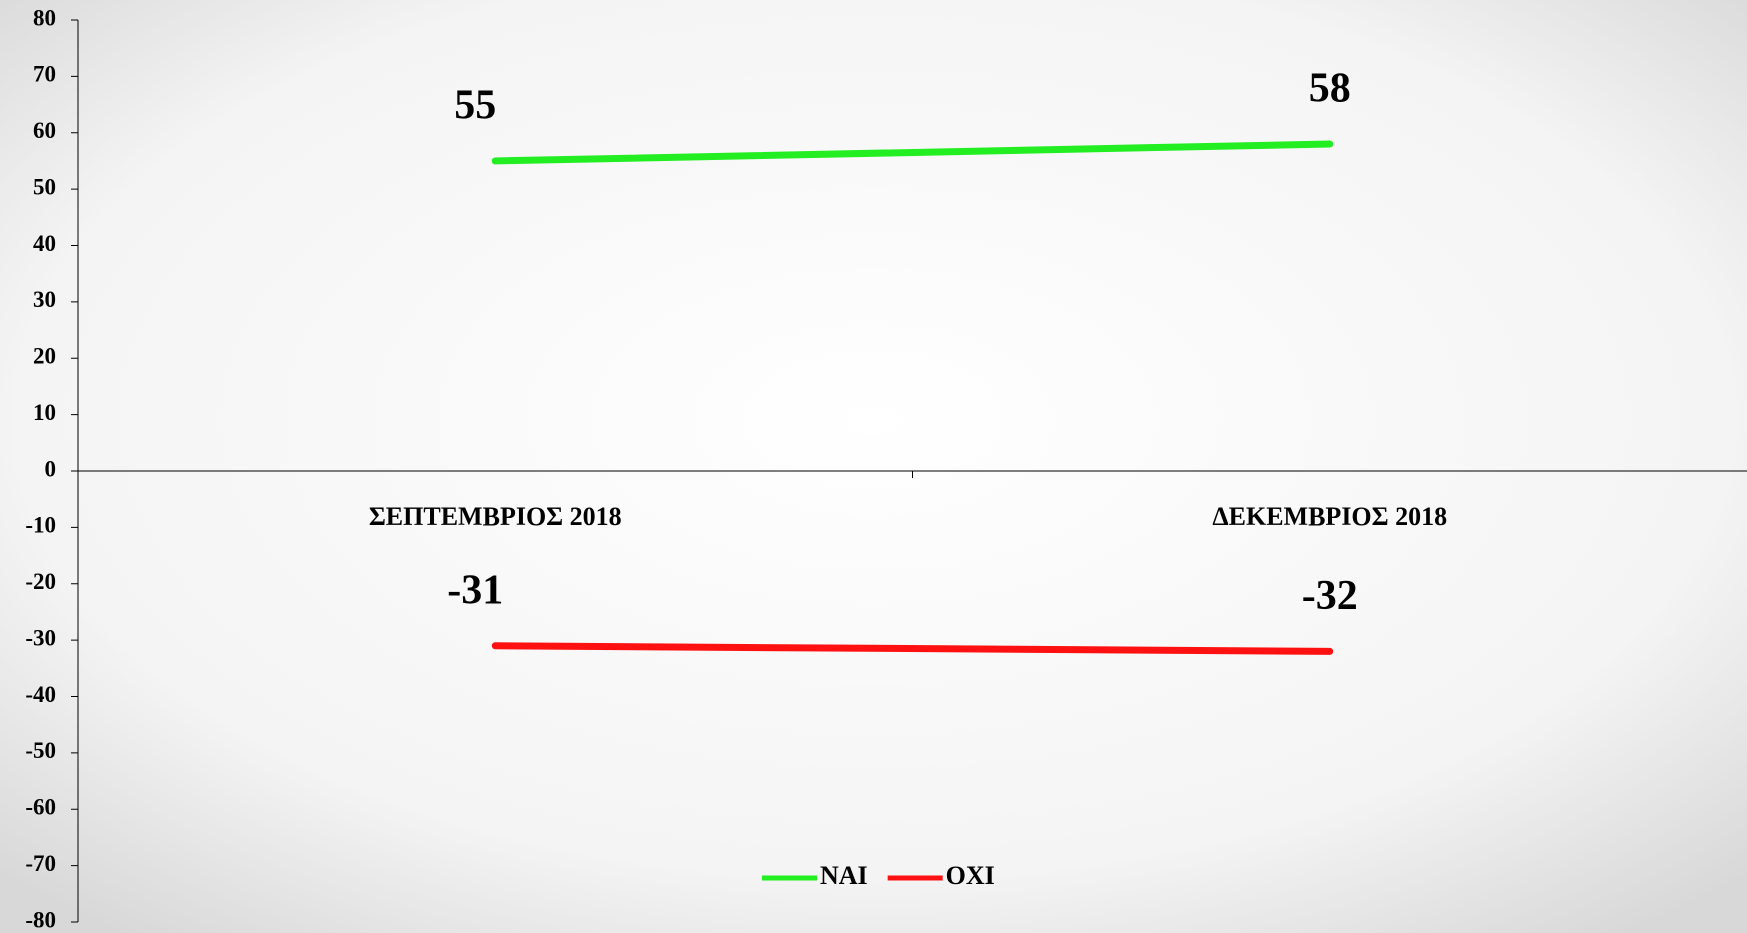 This screenshot has height=933, width=1747. I want to click on y-tick-label: 50, so click(44, 186).